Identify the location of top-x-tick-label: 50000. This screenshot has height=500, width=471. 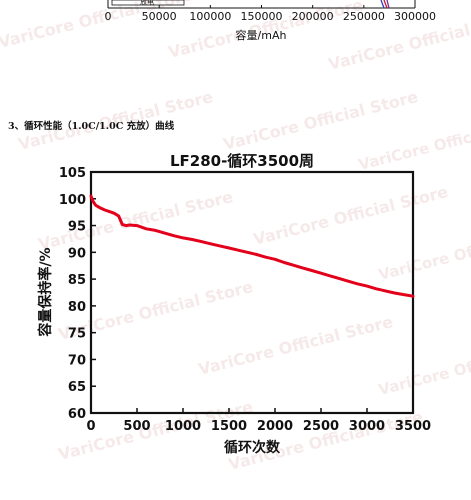
(159, 16).